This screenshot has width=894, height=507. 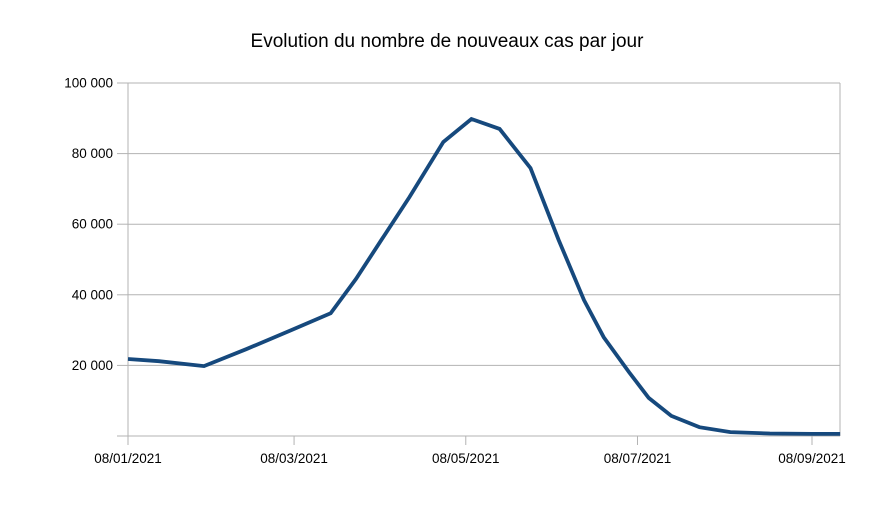 What do you see at coordinates (88, 83) in the screenshot?
I see `y-tick-label: 100 000` at bounding box center [88, 83].